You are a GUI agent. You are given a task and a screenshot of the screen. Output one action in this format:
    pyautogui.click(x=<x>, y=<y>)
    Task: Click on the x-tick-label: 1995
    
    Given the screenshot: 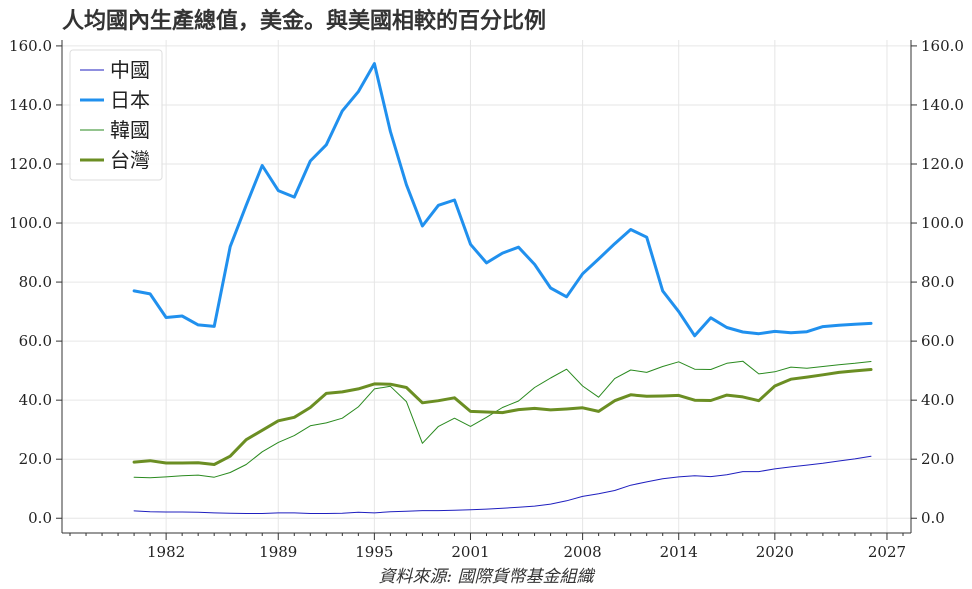 What is the action you would take?
    pyautogui.click(x=374, y=552)
    